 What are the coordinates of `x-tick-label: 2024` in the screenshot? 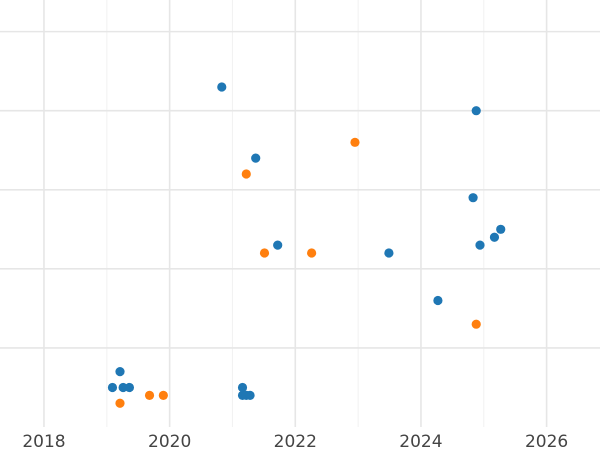 It's located at (420, 441).